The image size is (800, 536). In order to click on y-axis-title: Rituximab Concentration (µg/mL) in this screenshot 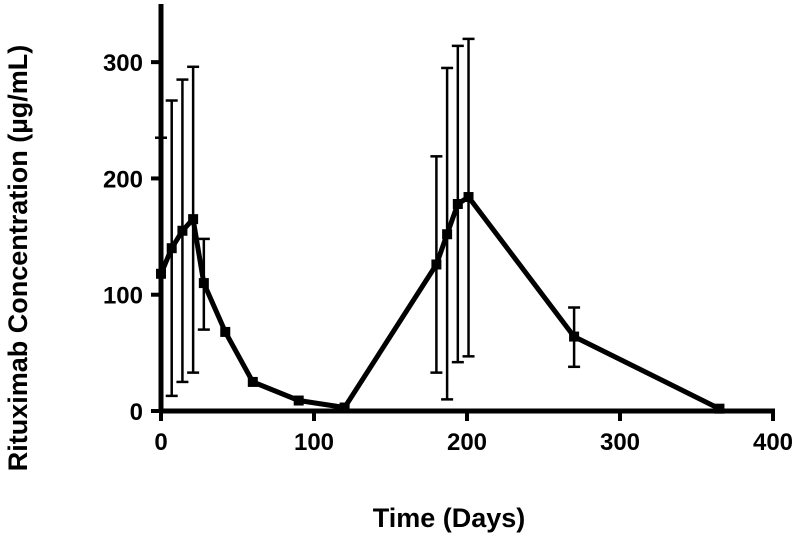, I will do `click(18, 258)`.